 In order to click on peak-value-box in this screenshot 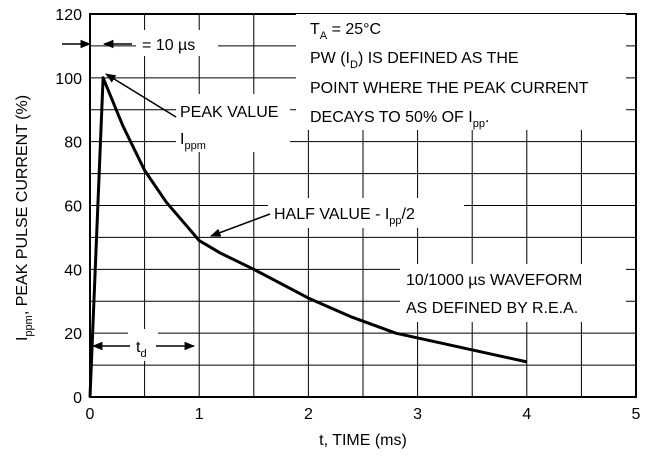, I will do `click(233, 123)`.